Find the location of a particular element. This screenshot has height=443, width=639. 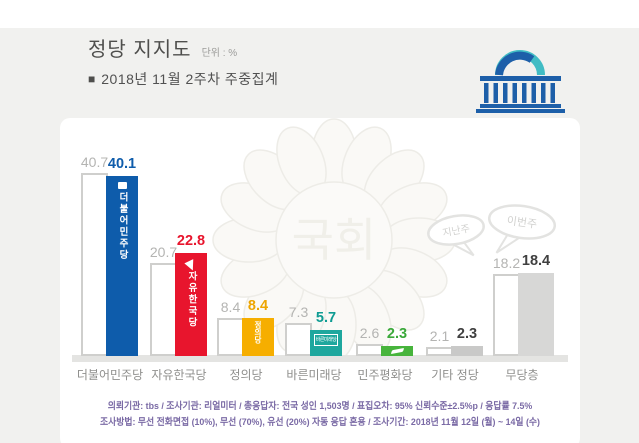

value-this-week-민주평화당: 2.3 is located at coordinates (397, 334).